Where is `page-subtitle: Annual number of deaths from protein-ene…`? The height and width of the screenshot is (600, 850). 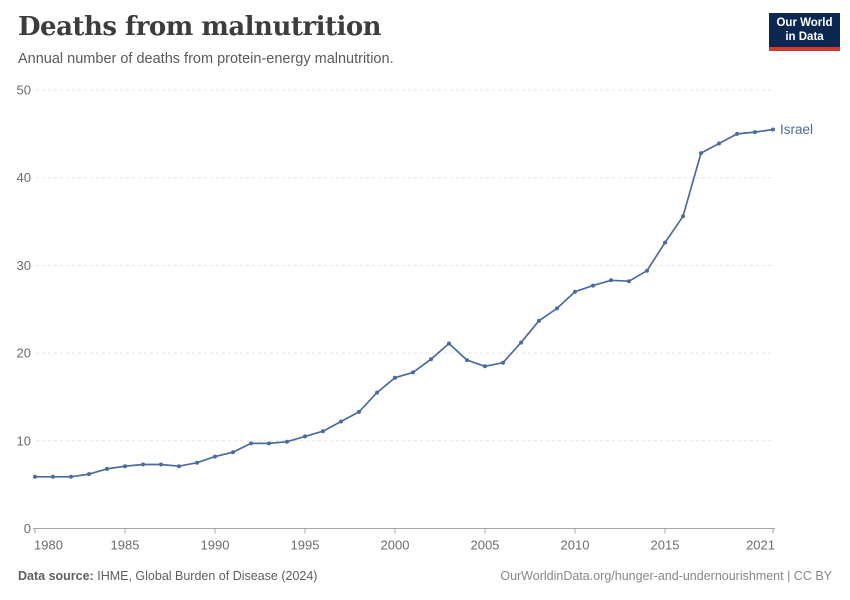
page-subtitle: Annual number of deaths from protein-ene… is located at coordinates (206, 59).